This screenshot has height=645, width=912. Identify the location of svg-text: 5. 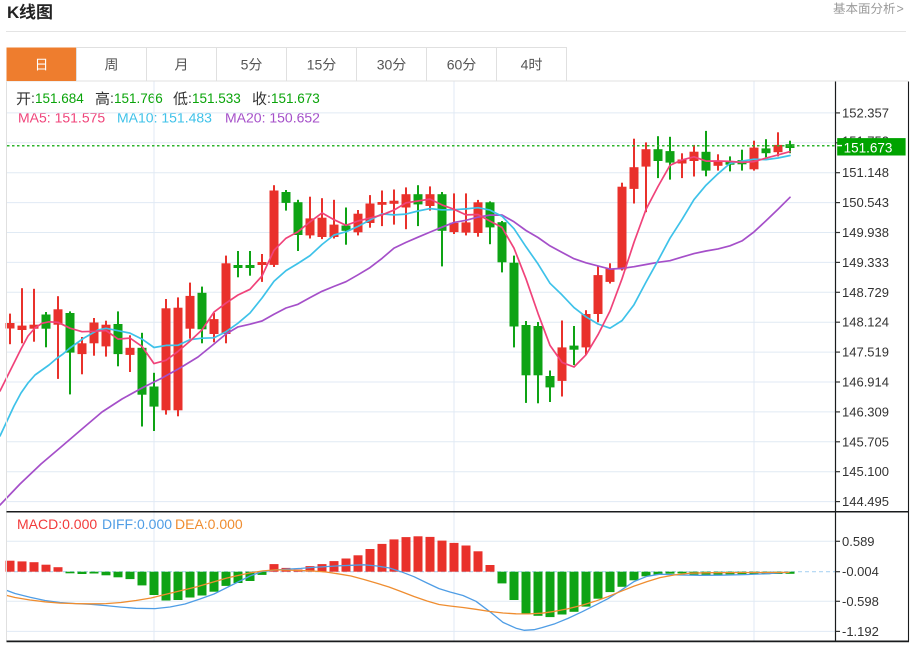
(245, 65).